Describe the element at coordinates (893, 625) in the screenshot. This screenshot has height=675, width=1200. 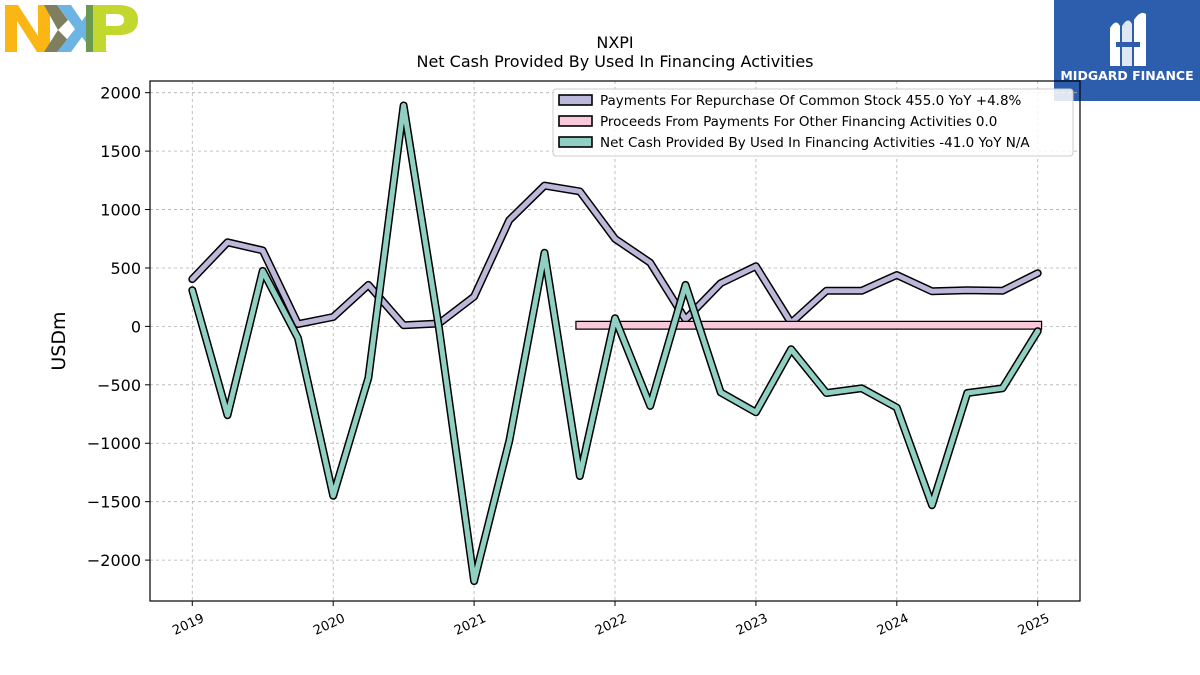
I see `x-tick-label: 2024` at that location.